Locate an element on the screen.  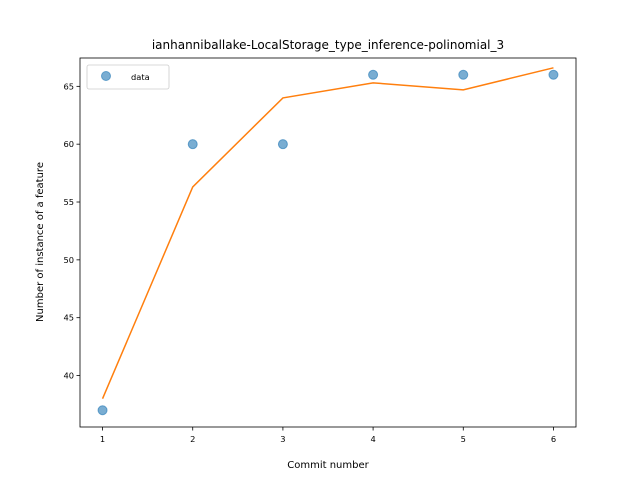
legend-marker-data is located at coordinates (106, 76).